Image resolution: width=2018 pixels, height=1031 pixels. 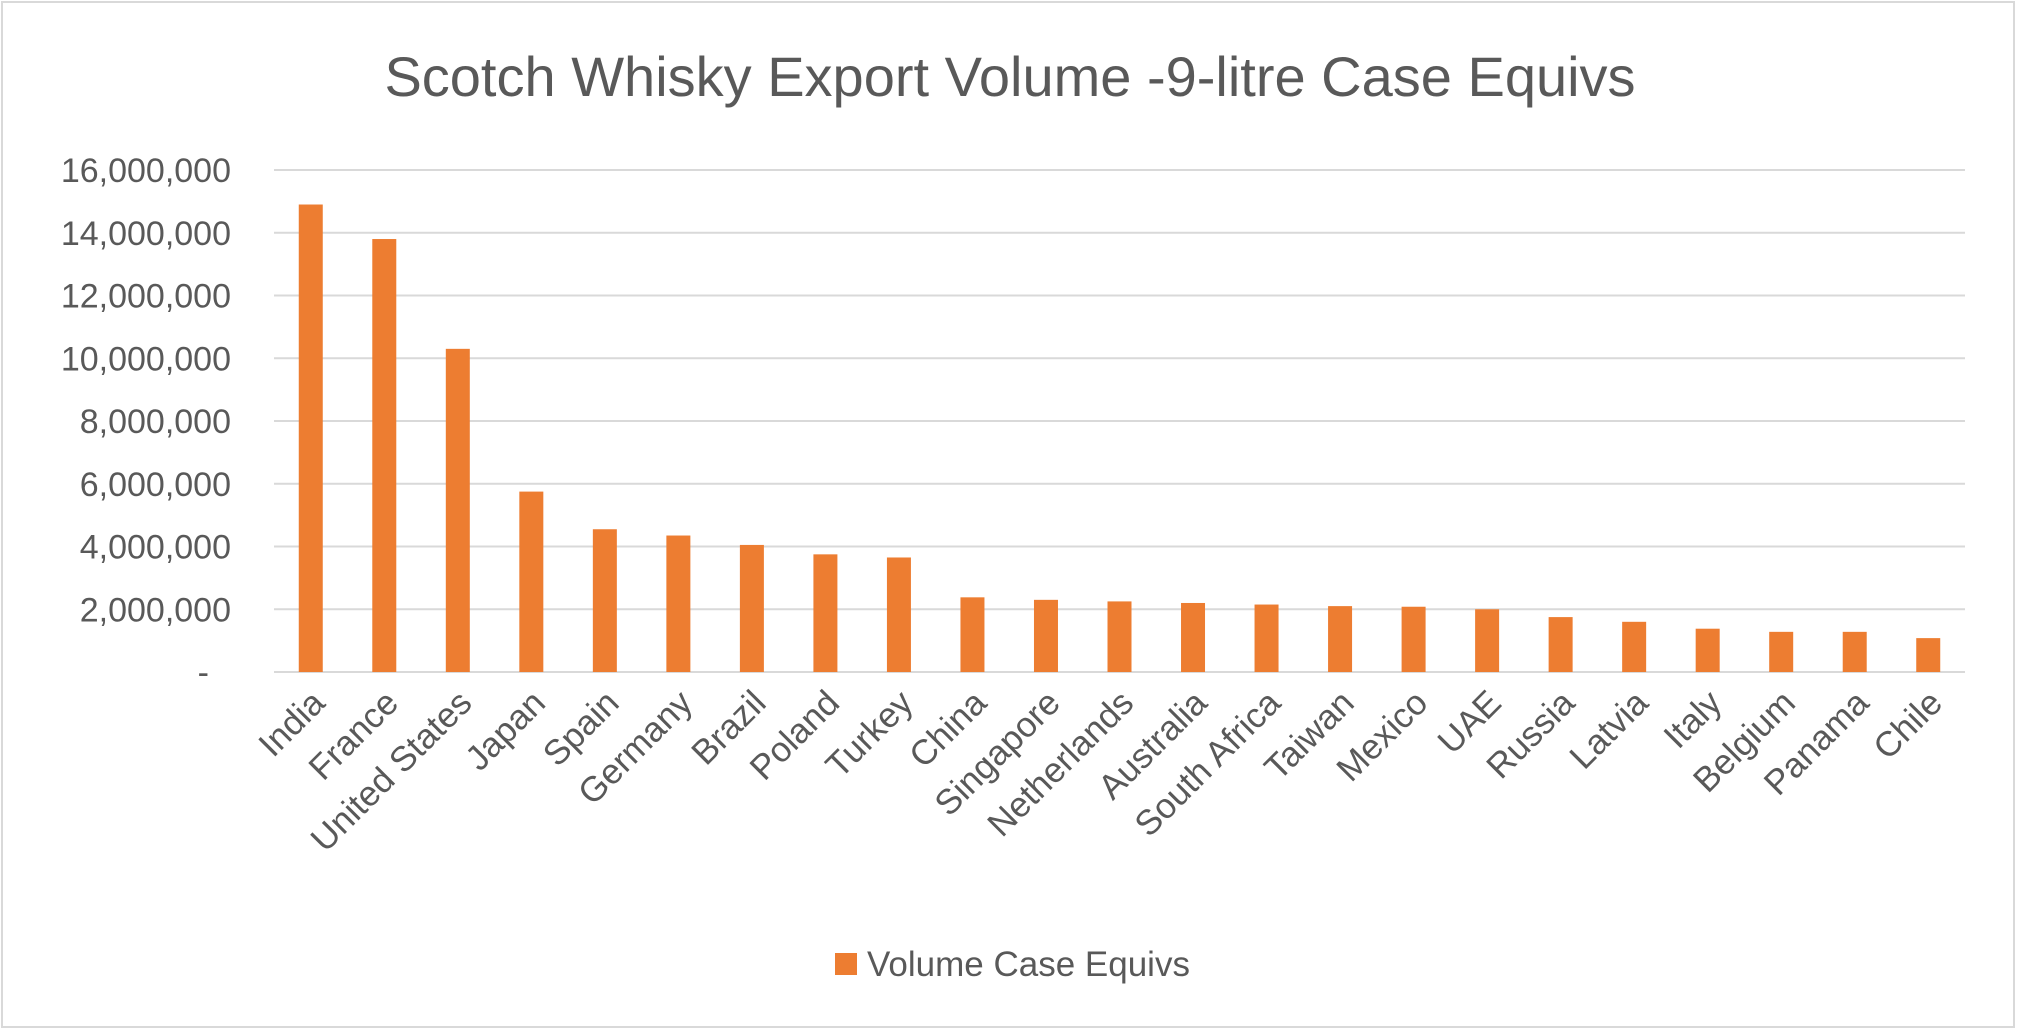 I want to click on y-tick-label: 16,000,000, so click(x=146, y=171).